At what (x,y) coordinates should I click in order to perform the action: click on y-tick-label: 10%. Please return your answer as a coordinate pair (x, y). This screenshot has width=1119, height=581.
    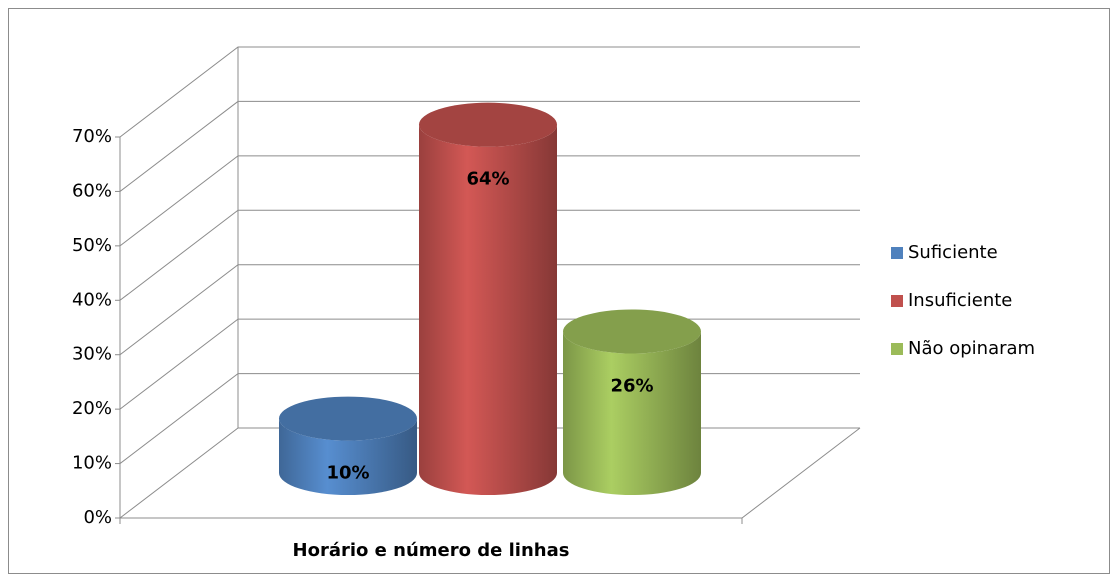
    Looking at the image, I should click on (92, 463).